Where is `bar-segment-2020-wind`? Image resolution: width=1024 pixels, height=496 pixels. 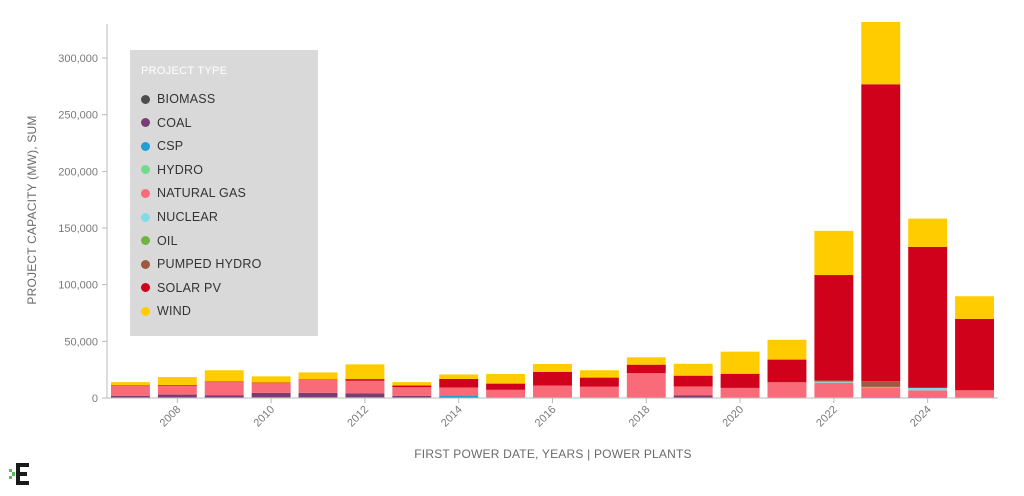
bar-segment-2020-wind is located at coordinates (740, 362).